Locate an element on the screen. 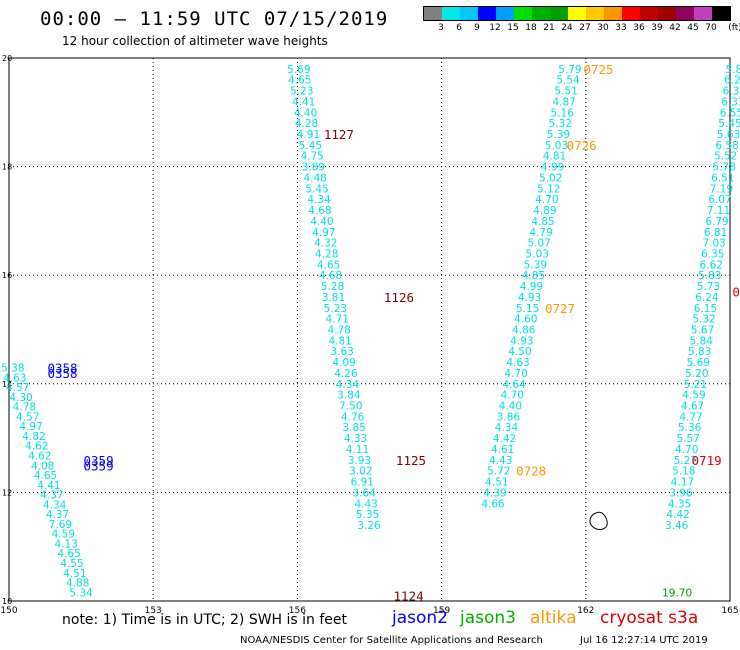  pass-time-label: 1124 is located at coordinates (409, 596).